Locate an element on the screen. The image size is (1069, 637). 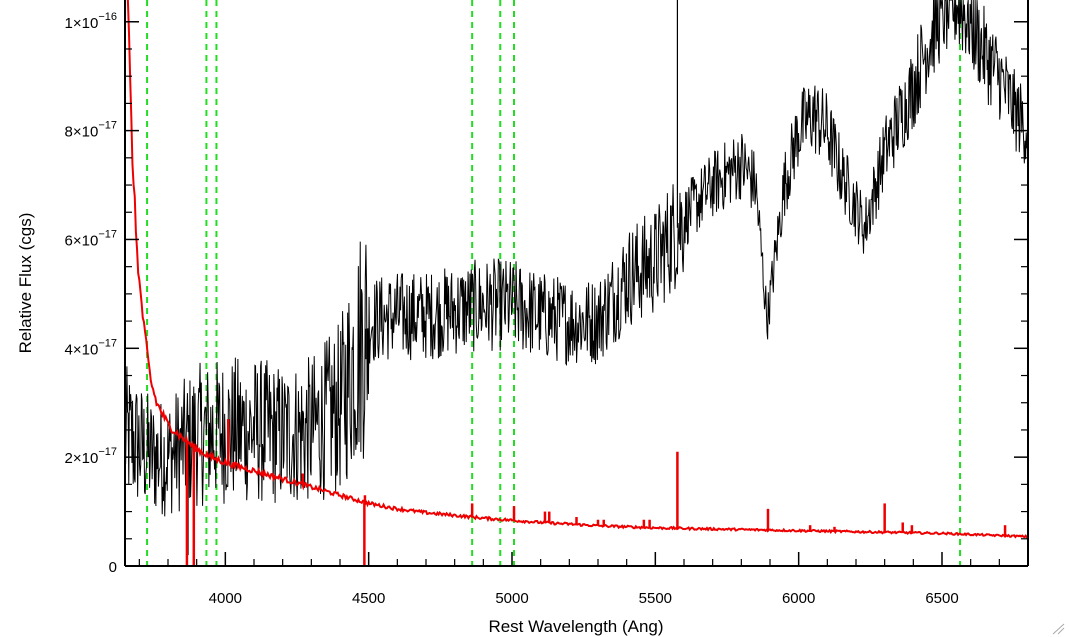
x-tick-label: 4500 is located at coordinates (368, 598).